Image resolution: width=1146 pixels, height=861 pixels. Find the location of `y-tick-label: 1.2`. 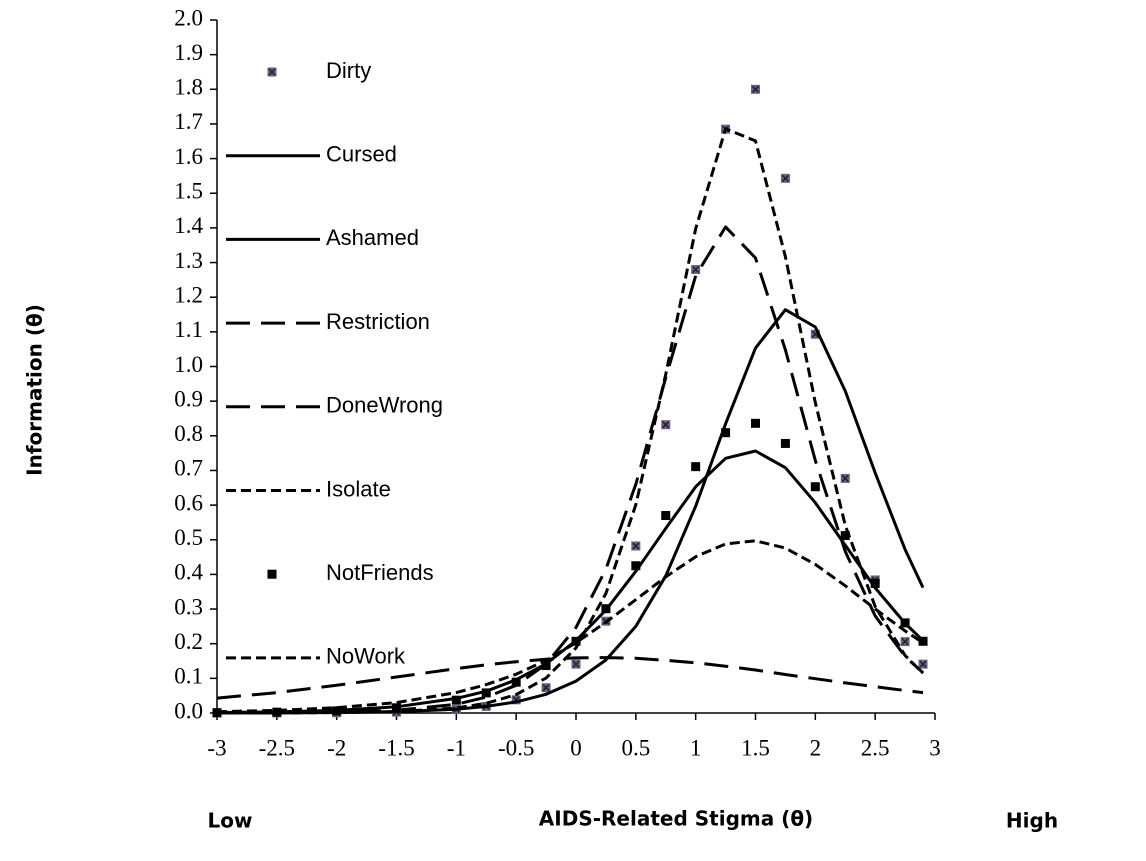

y-tick-label: 1.2 is located at coordinates (188, 294).